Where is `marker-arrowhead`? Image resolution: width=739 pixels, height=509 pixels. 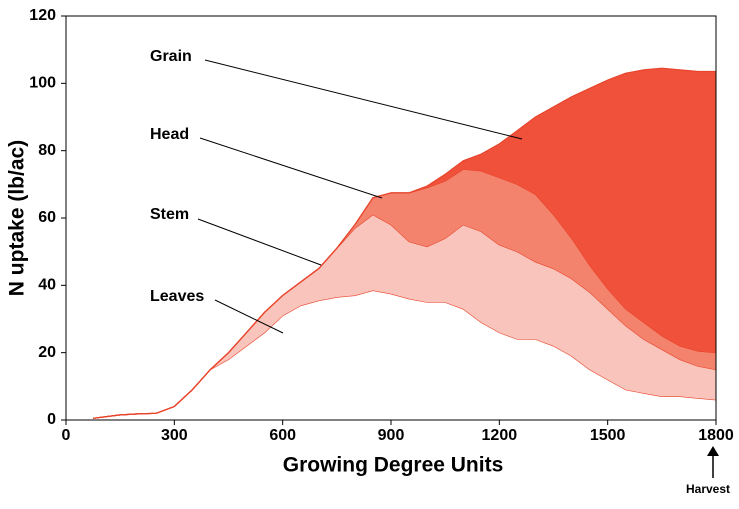
marker-arrowhead is located at coordinates (713, 451).